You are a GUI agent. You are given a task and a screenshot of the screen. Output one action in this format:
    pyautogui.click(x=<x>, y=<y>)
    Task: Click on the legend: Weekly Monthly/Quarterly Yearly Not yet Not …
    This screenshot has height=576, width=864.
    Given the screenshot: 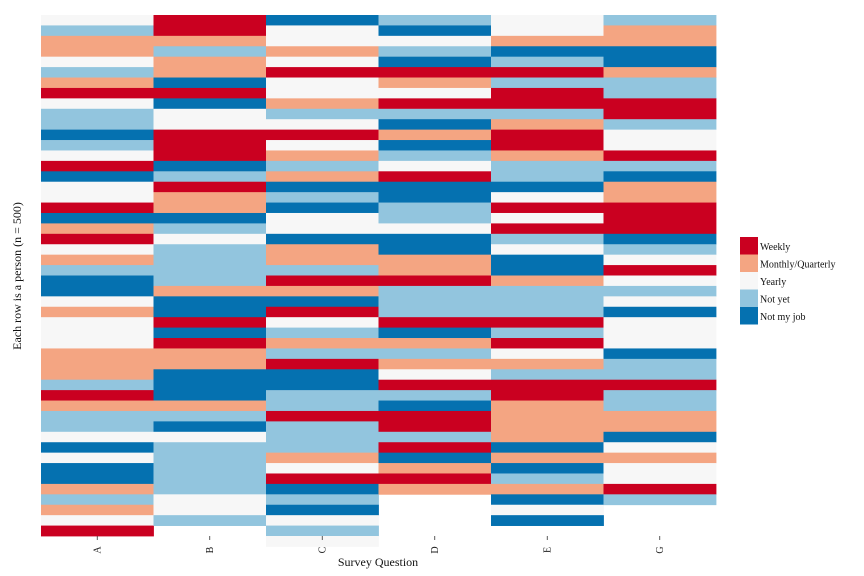 What is the action you would take?
    pyautogui.click(x=788, y=281)
    